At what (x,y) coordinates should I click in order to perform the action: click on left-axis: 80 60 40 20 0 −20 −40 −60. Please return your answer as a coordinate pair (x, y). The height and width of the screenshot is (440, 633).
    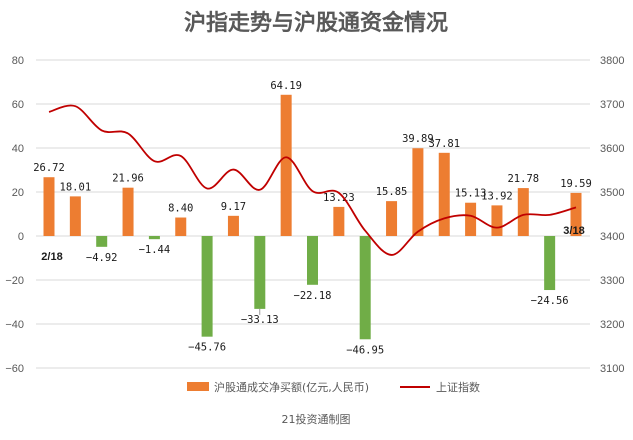
    Looking at the image, I should click on (14, 215).